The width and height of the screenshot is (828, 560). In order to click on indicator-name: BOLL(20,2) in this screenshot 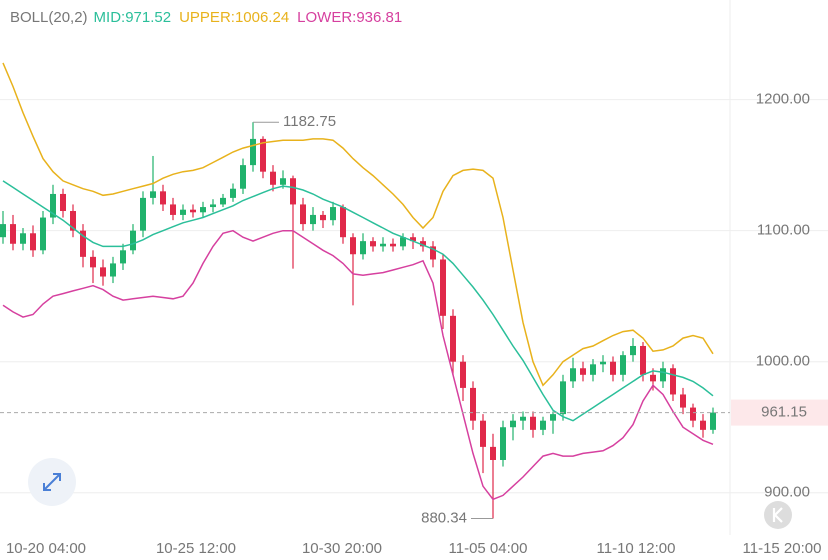, I will do `click(49, 17)`.